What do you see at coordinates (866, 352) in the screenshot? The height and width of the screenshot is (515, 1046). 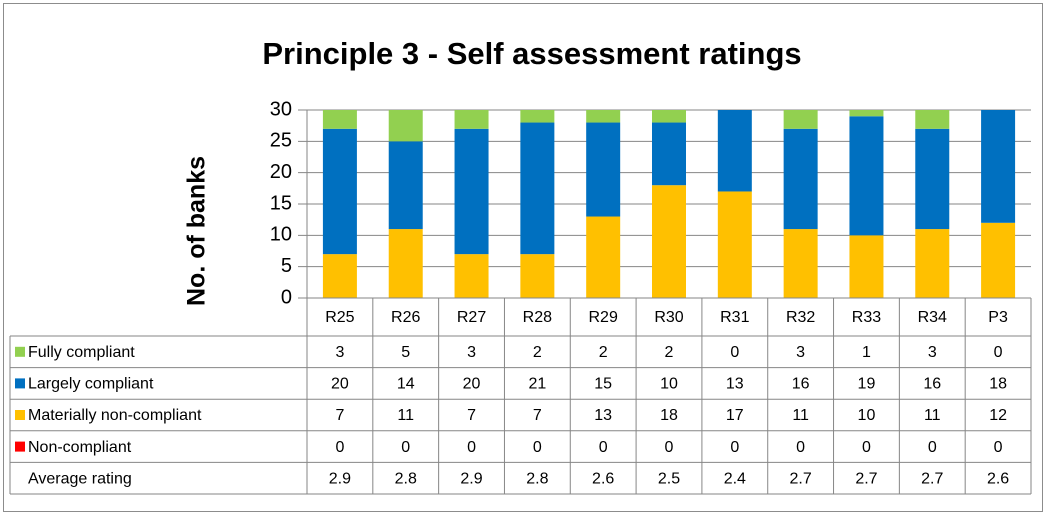 I see `table-value: 1` at bounding box center [866, 352].